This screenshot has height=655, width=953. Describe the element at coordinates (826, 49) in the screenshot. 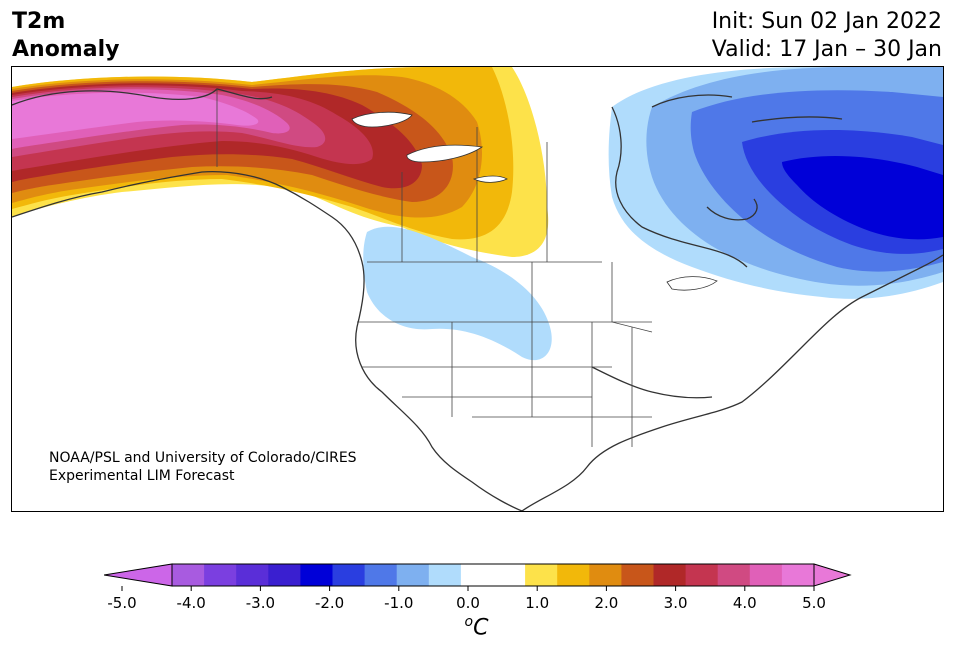

I see `valid-range: Valid: 17 Jan – 30 Jan` at that location.